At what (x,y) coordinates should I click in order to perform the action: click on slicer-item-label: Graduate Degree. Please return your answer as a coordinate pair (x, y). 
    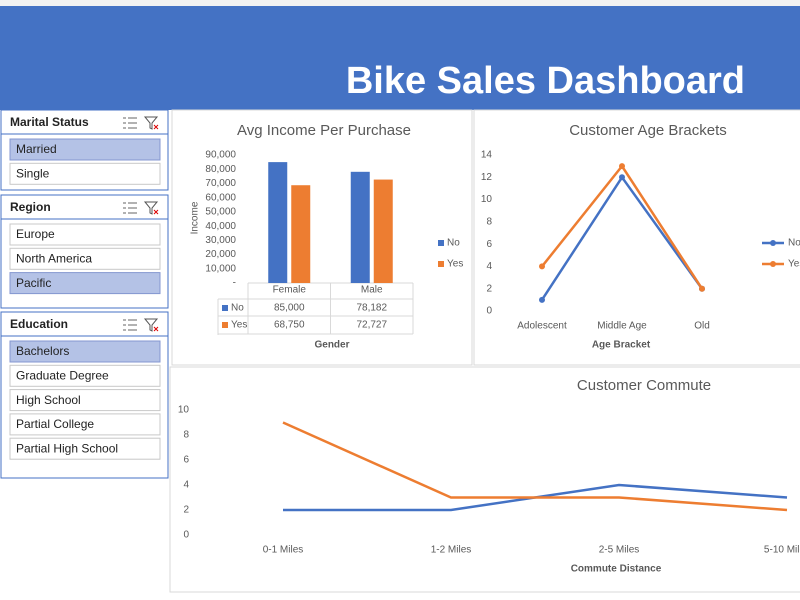
    Looking at the image, I should click on (62, 375).